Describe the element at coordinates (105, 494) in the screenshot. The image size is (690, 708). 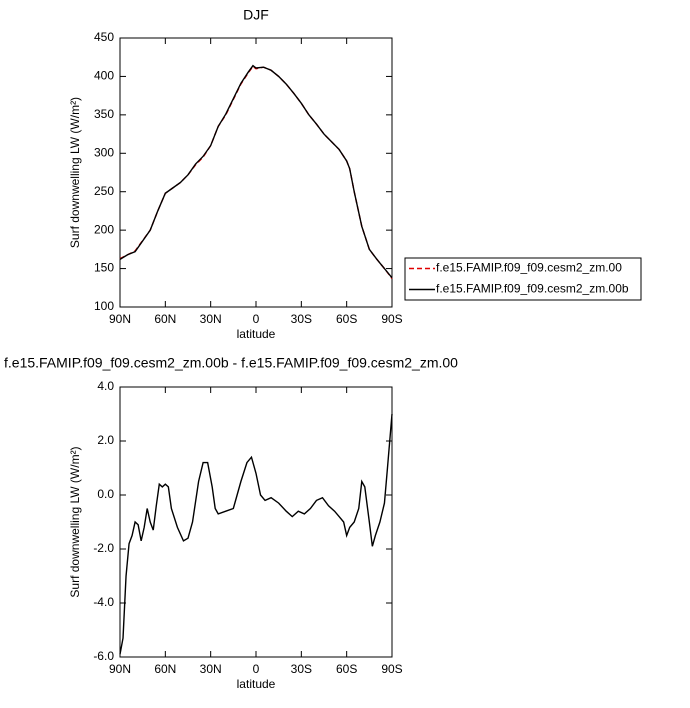
I see `y-tick-label: 0.0` at that location.